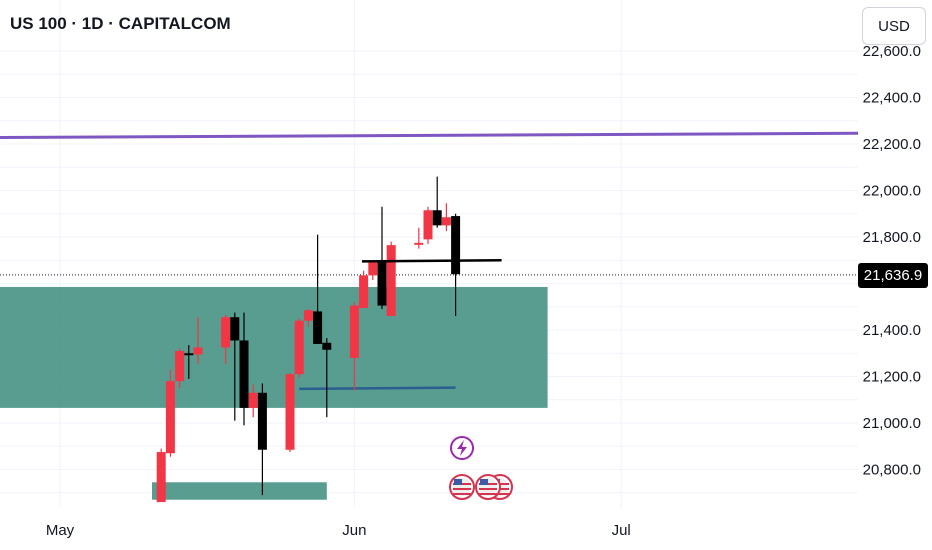 This screenshot has width=932, height=550. What do you see at coordinates (892, 98) in the screenshot?
I see `y-tick-label: 22,400.0` at bounding box center [892, 98].